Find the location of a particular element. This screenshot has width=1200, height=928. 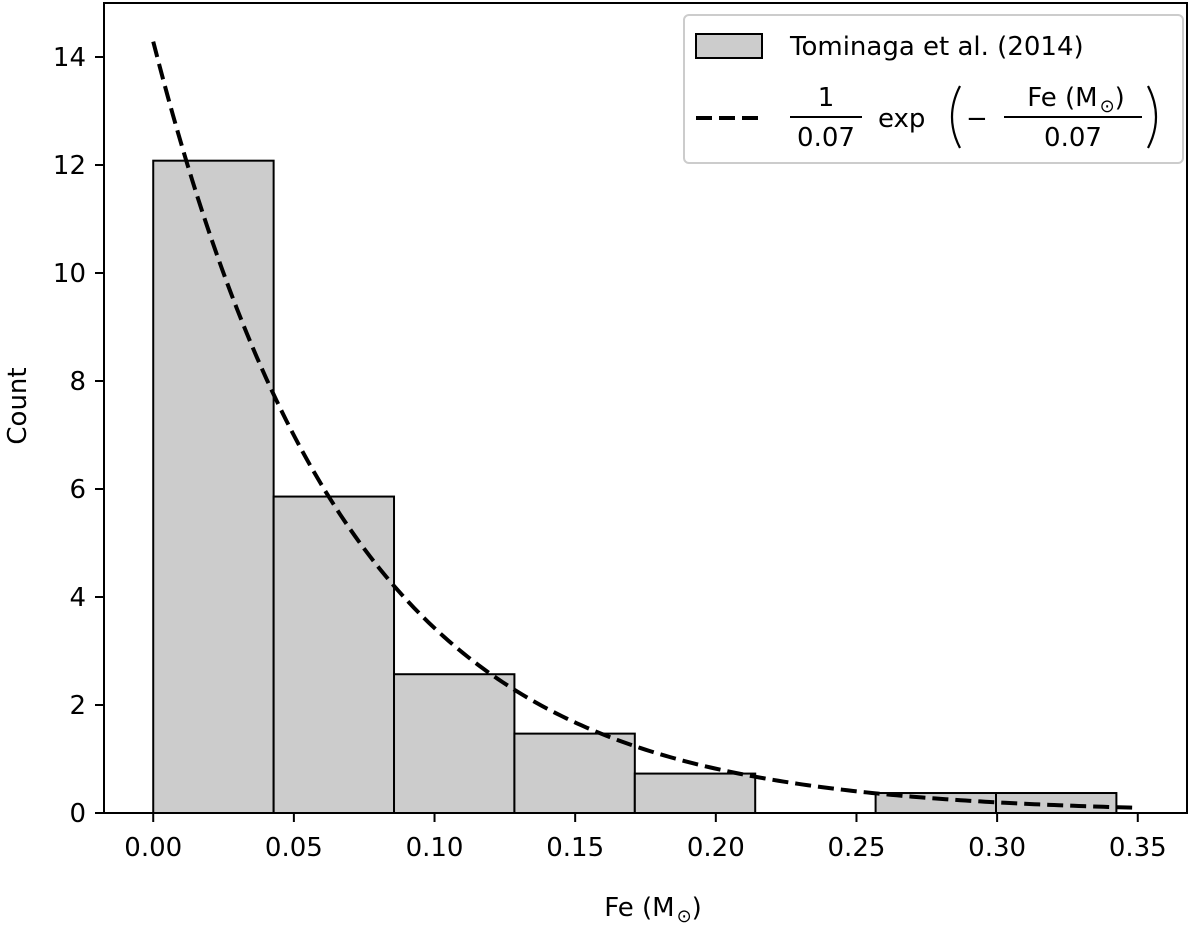

x-tick-label: 0.00 is located at coordinates (153, 848).